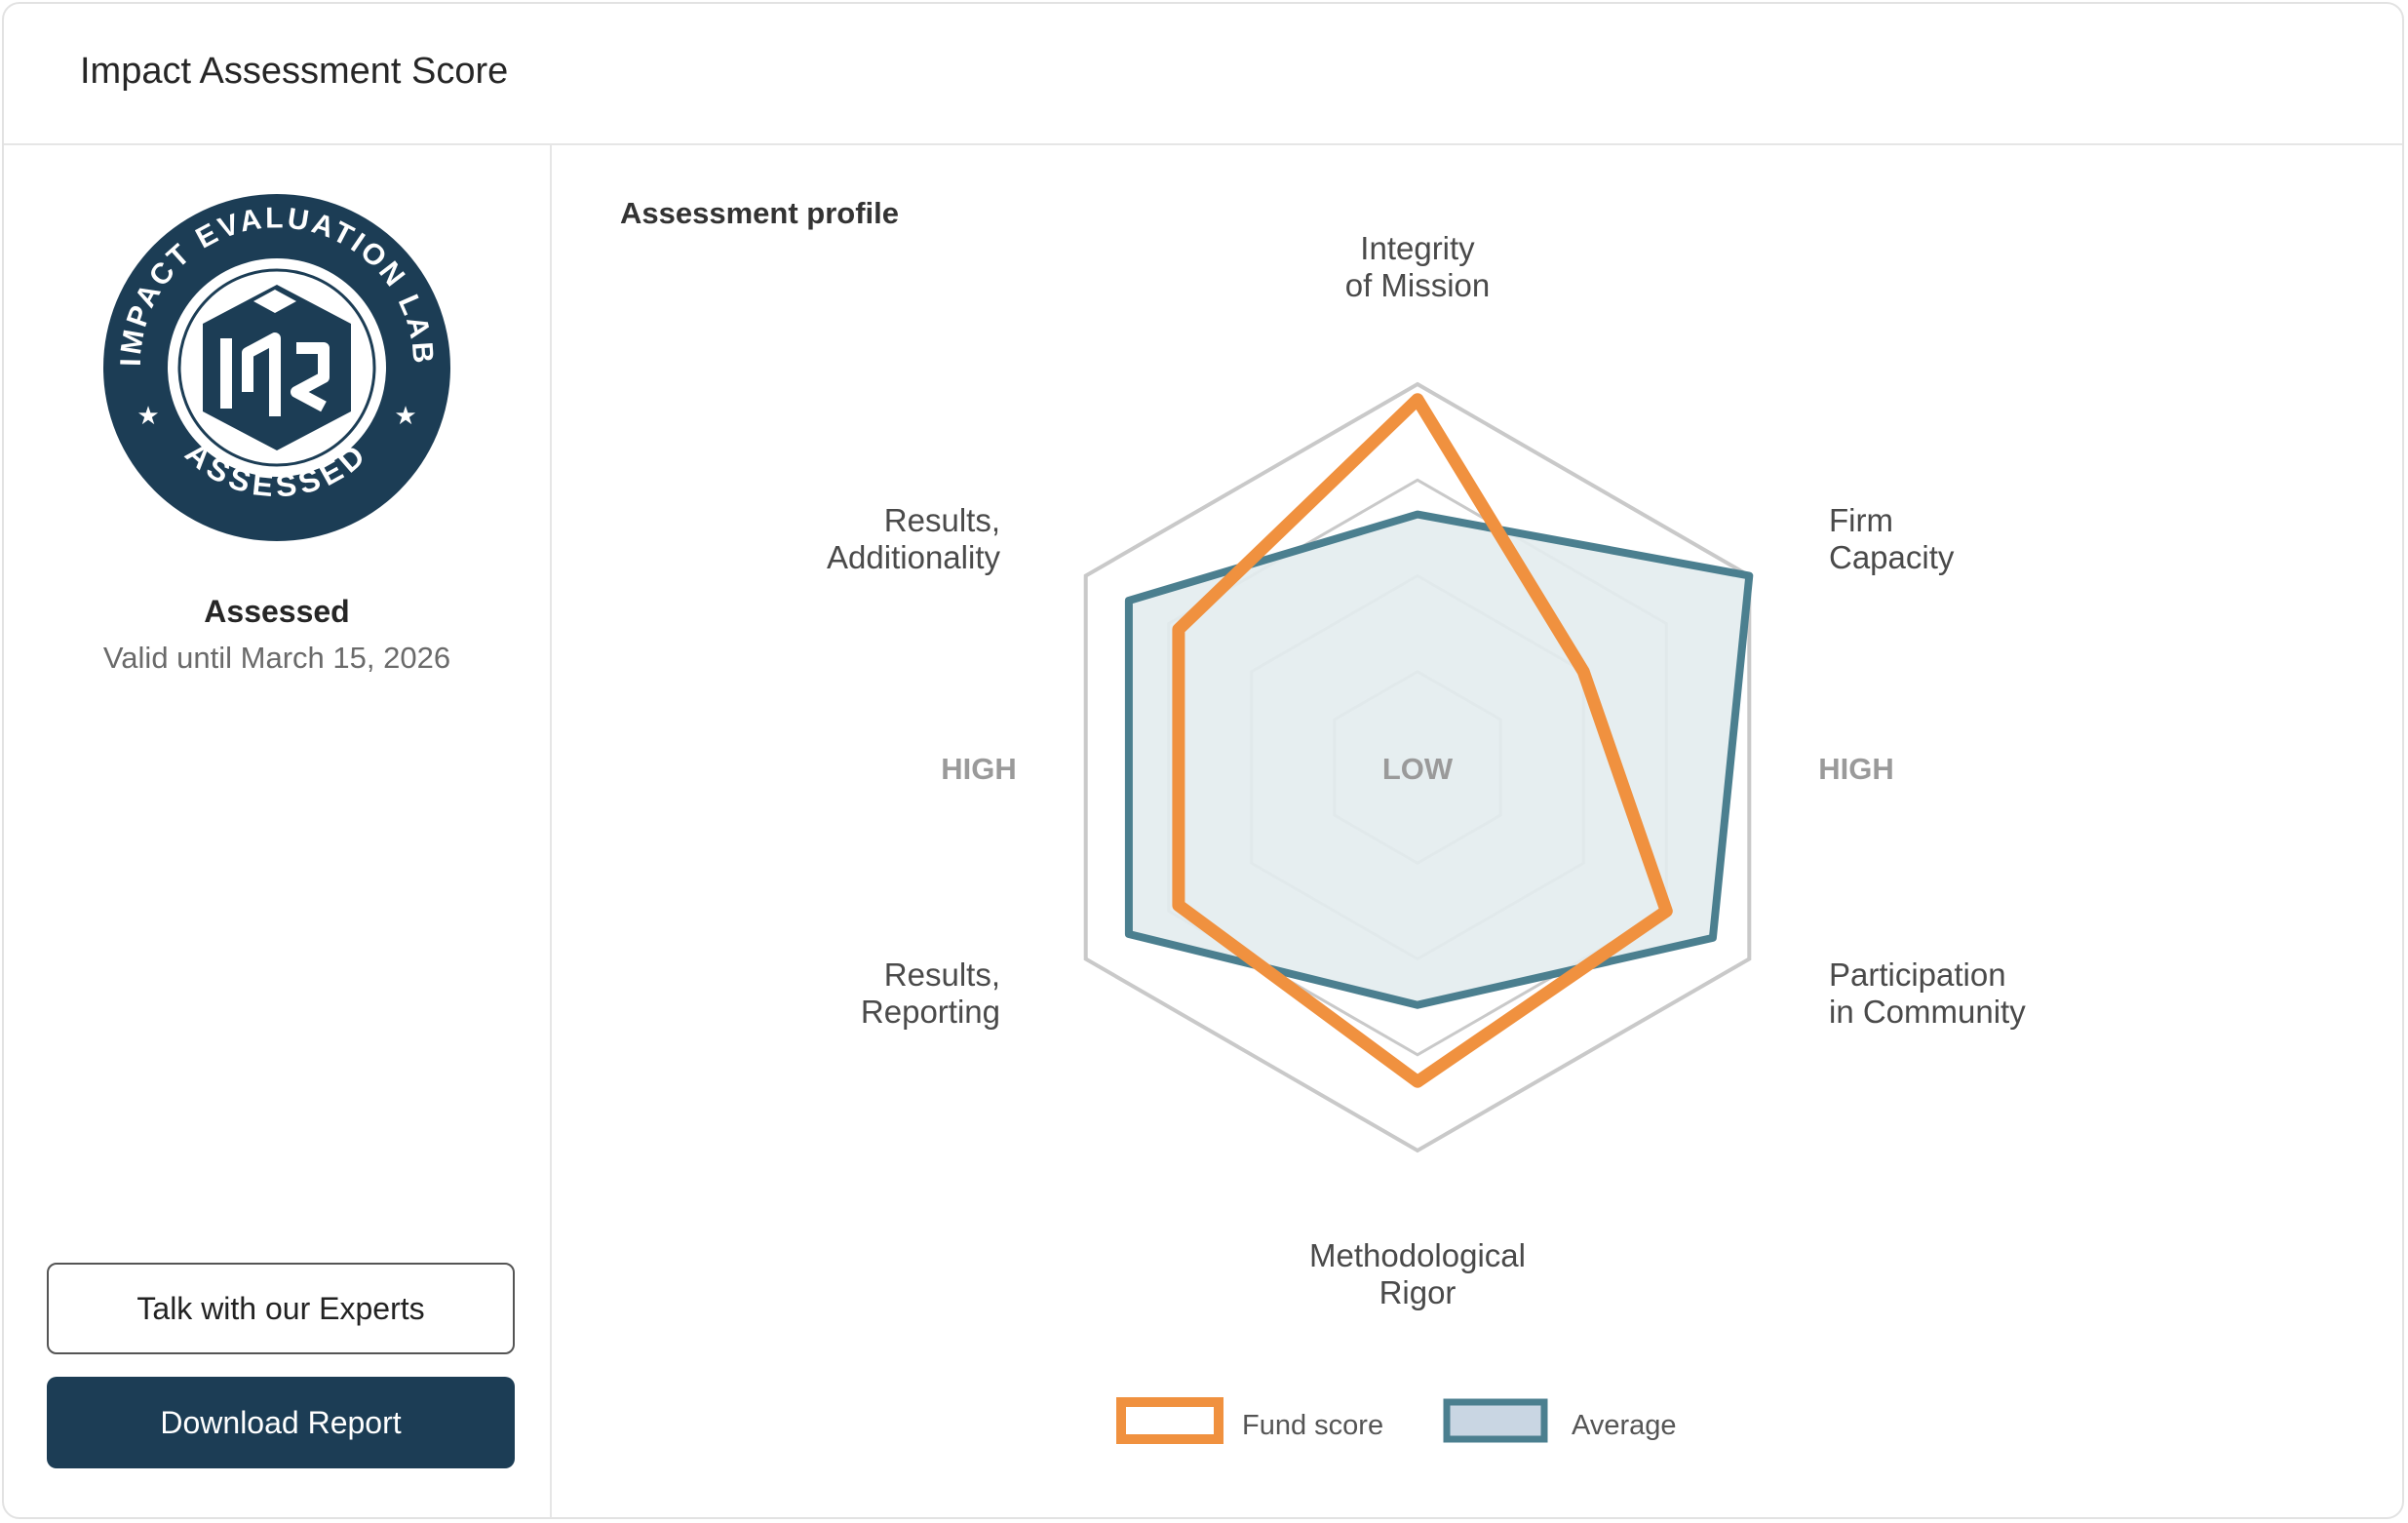  I want to click on fund-score-series-line, so click(1422, 741).